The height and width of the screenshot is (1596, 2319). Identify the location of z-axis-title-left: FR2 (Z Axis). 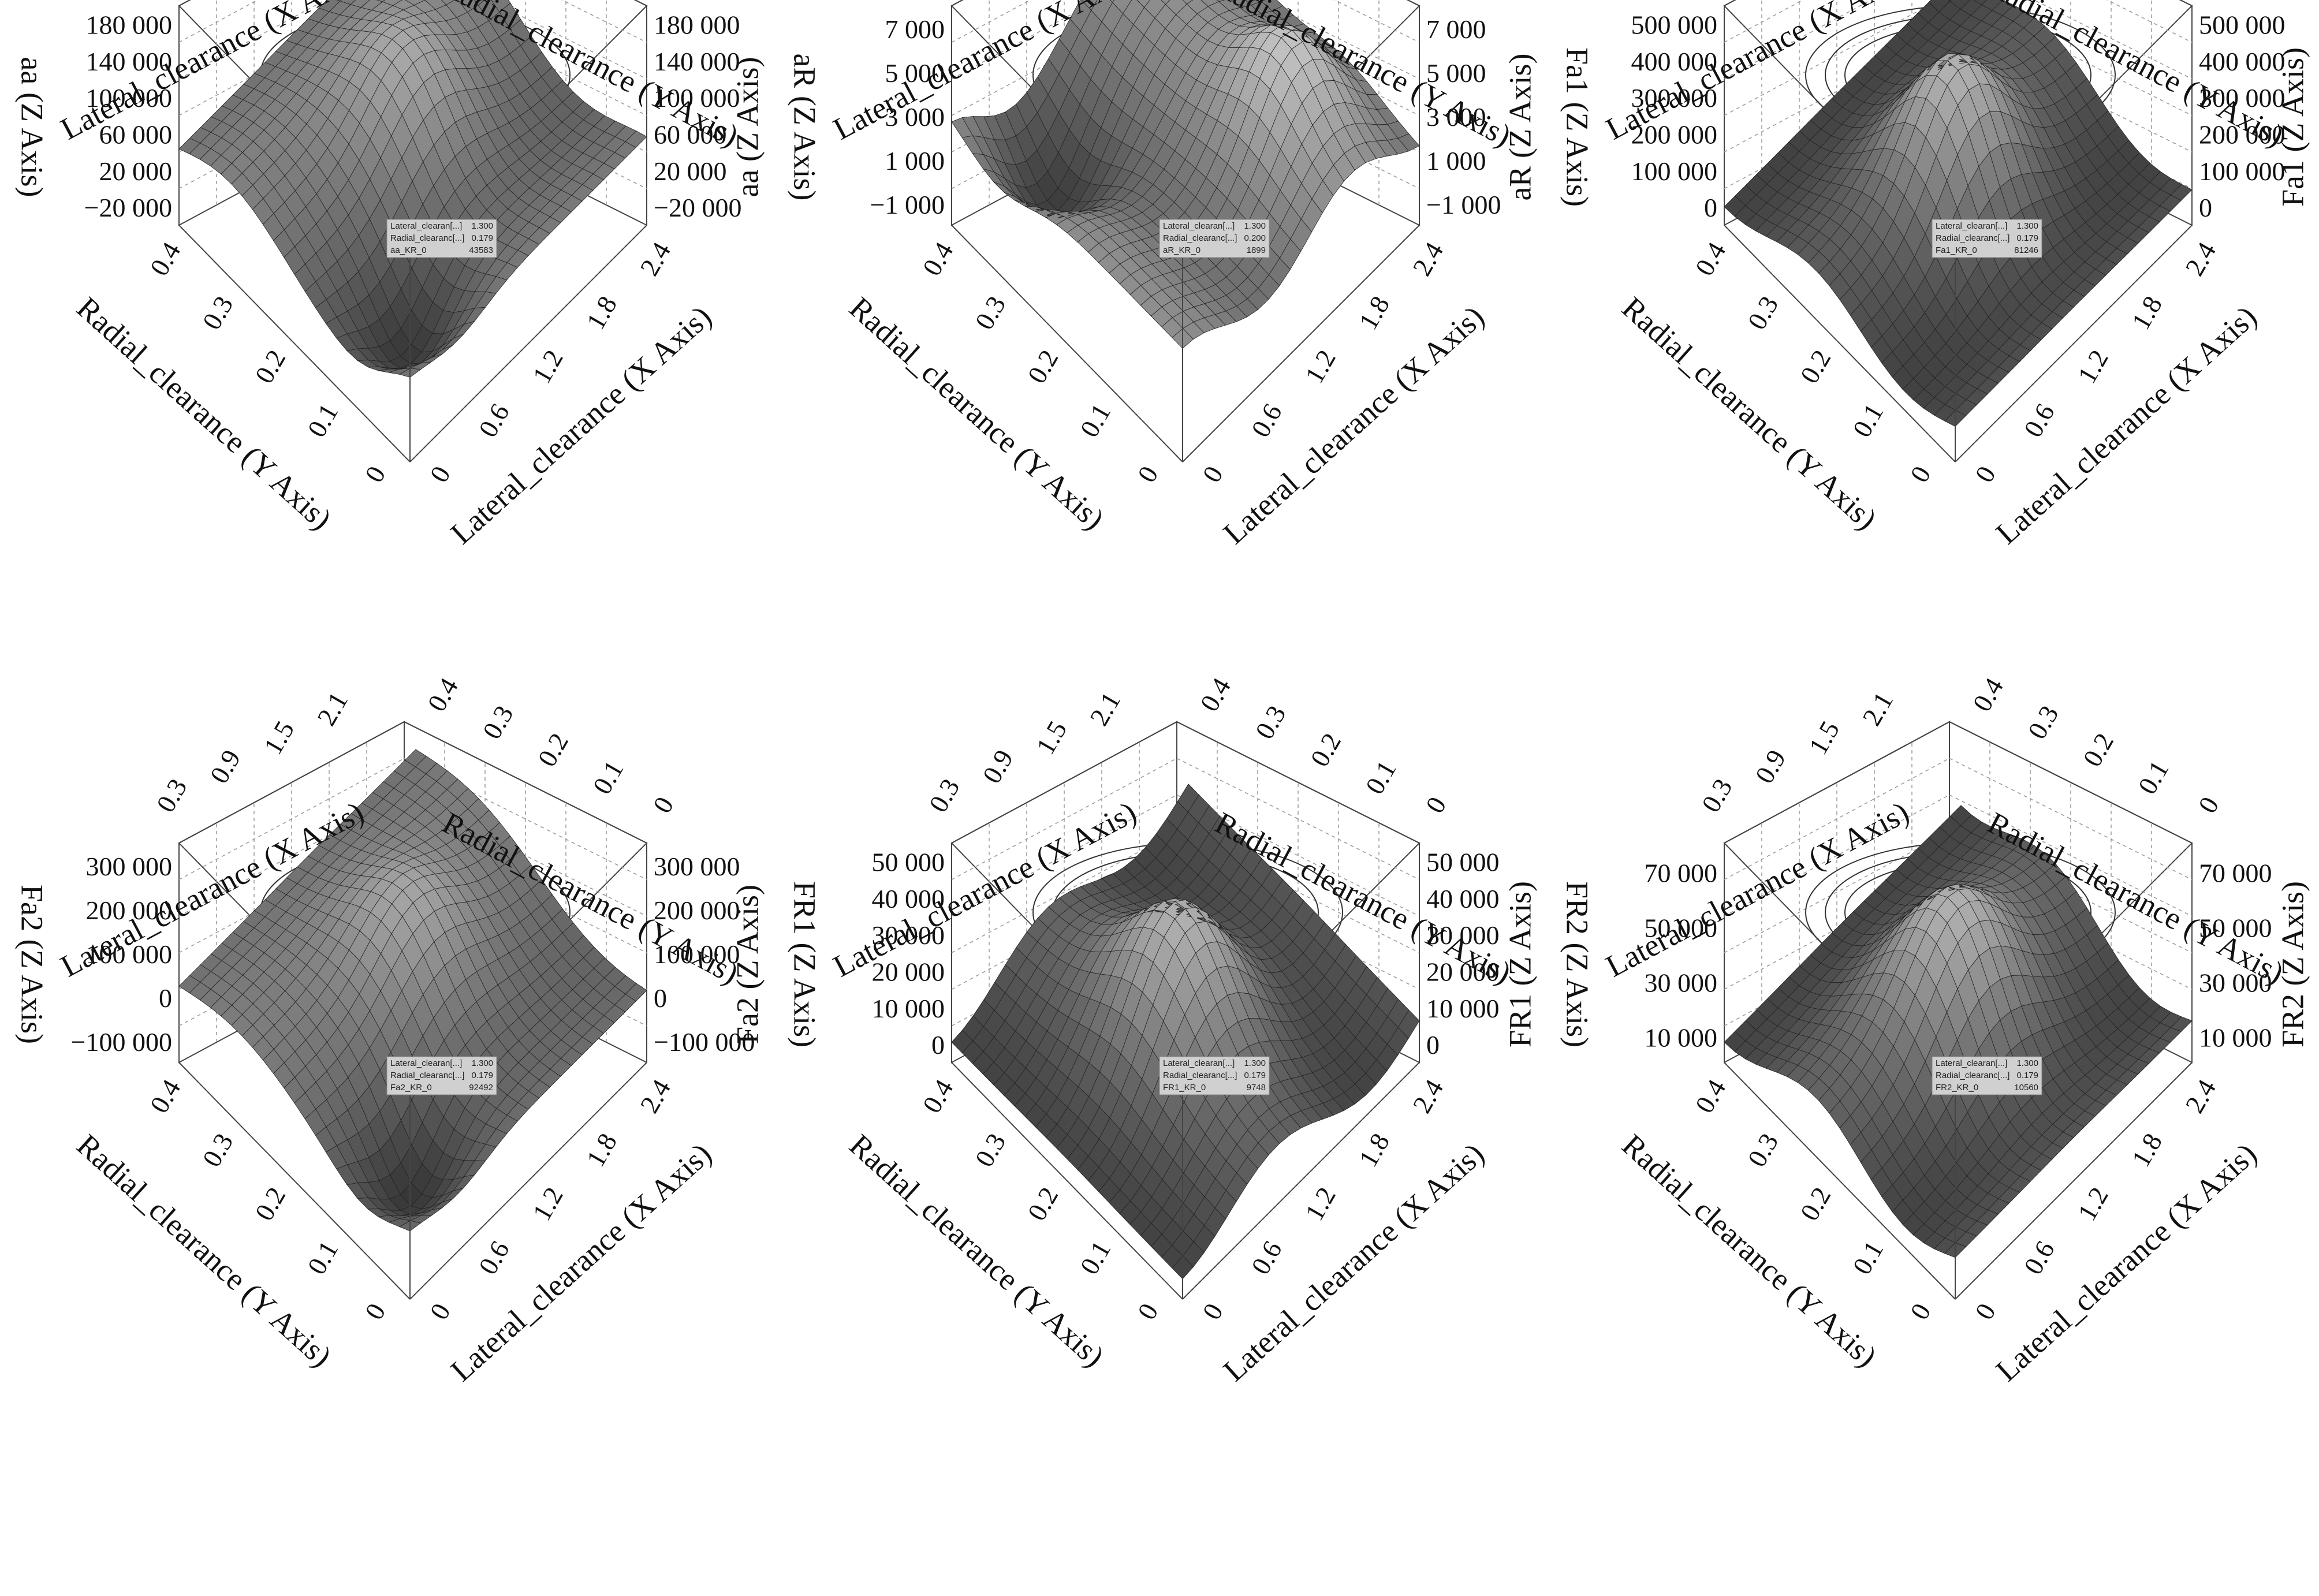
(1577, 964).